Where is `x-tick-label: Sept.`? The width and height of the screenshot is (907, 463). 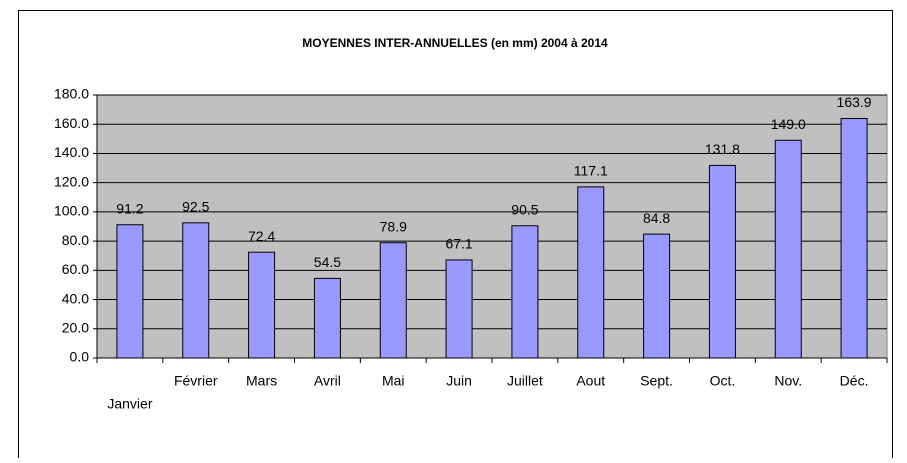
x-tick-label: Sept. is located at coordinates (656, 381).